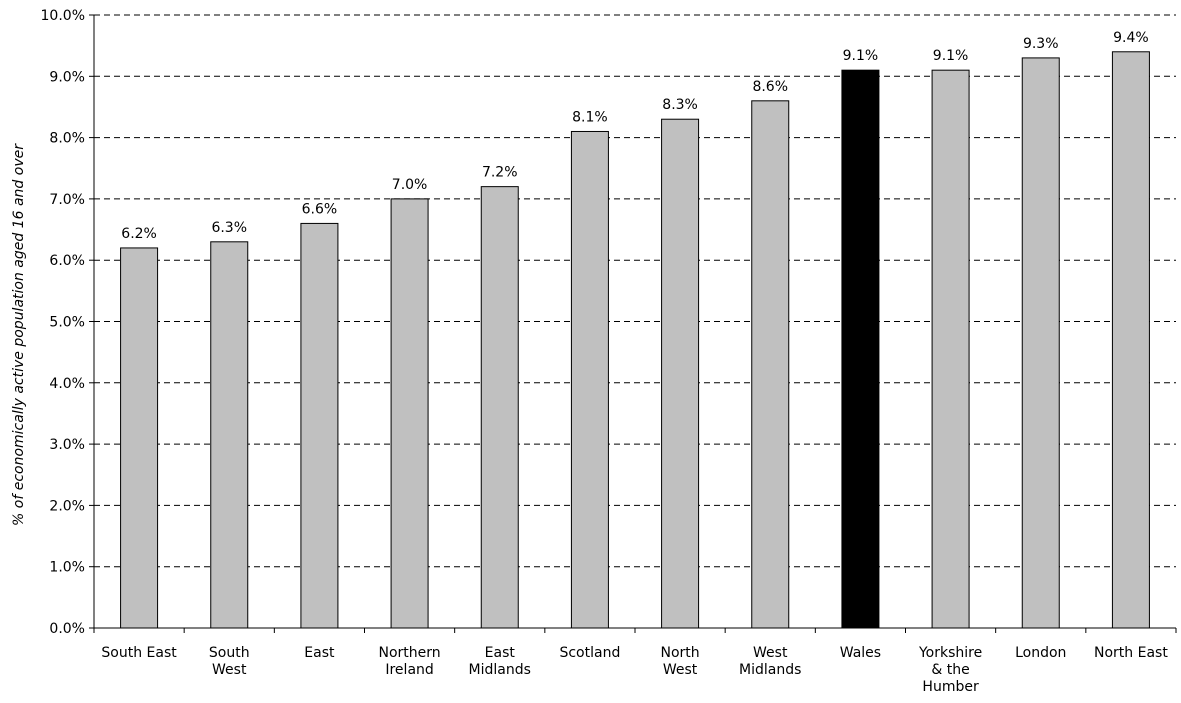  Describe the element at coordinates (680, 105) in the screenshot. I see `data-label: 8.3%` at that location.